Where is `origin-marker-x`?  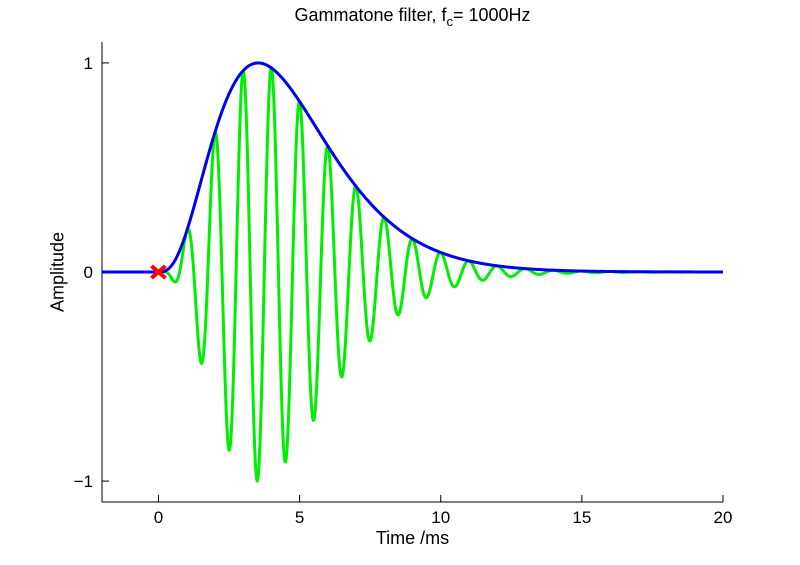 origin-marker-x is located at coordinates (158, 272).